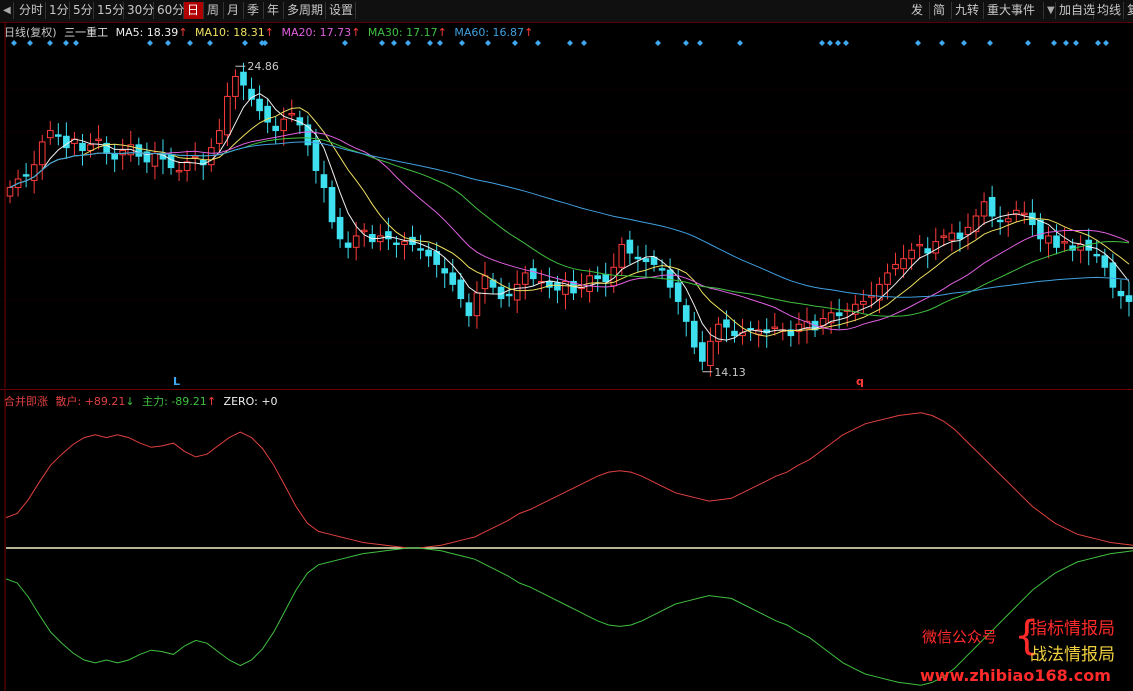 This screenshot has width=1133, height=691. Describe the element at coordinates (169, 10) in the screenshot. I see `period-tab-5: 60分` at that location.